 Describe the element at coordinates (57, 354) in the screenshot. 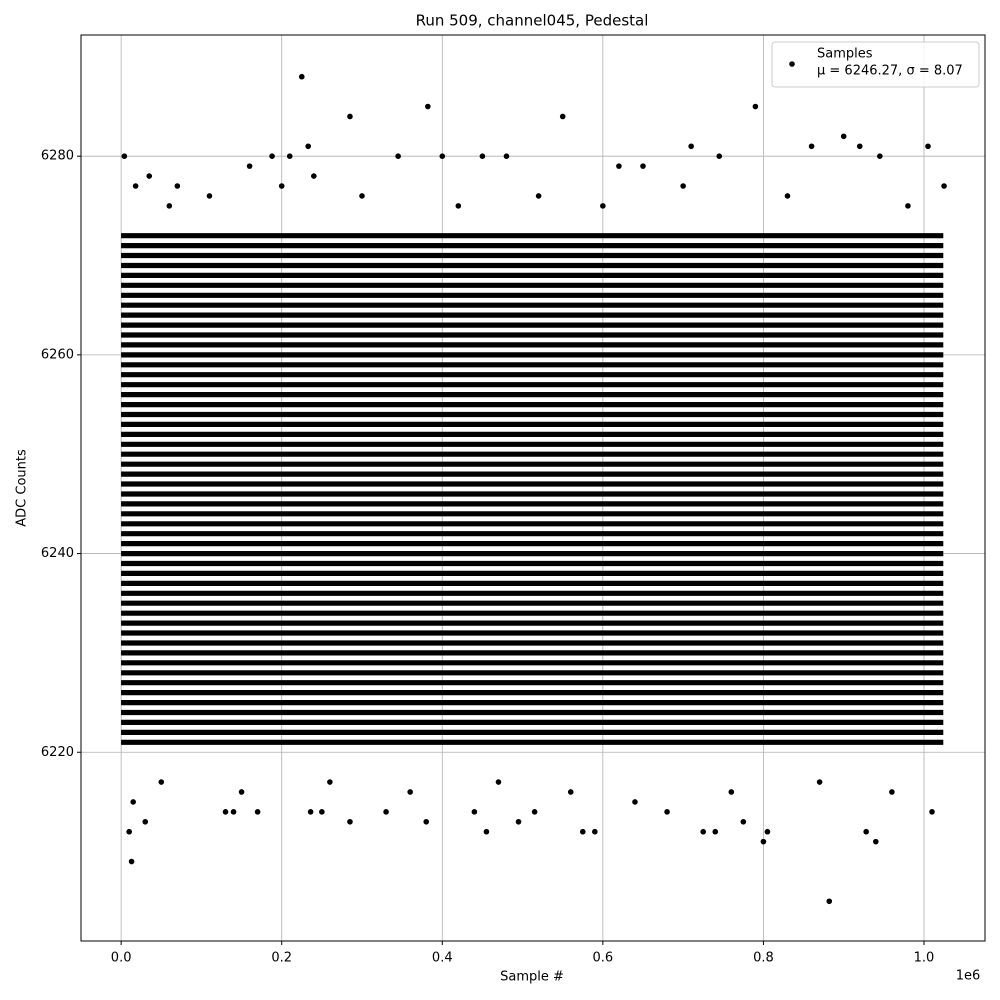

I see `y-tick-label: 6260` at that location.